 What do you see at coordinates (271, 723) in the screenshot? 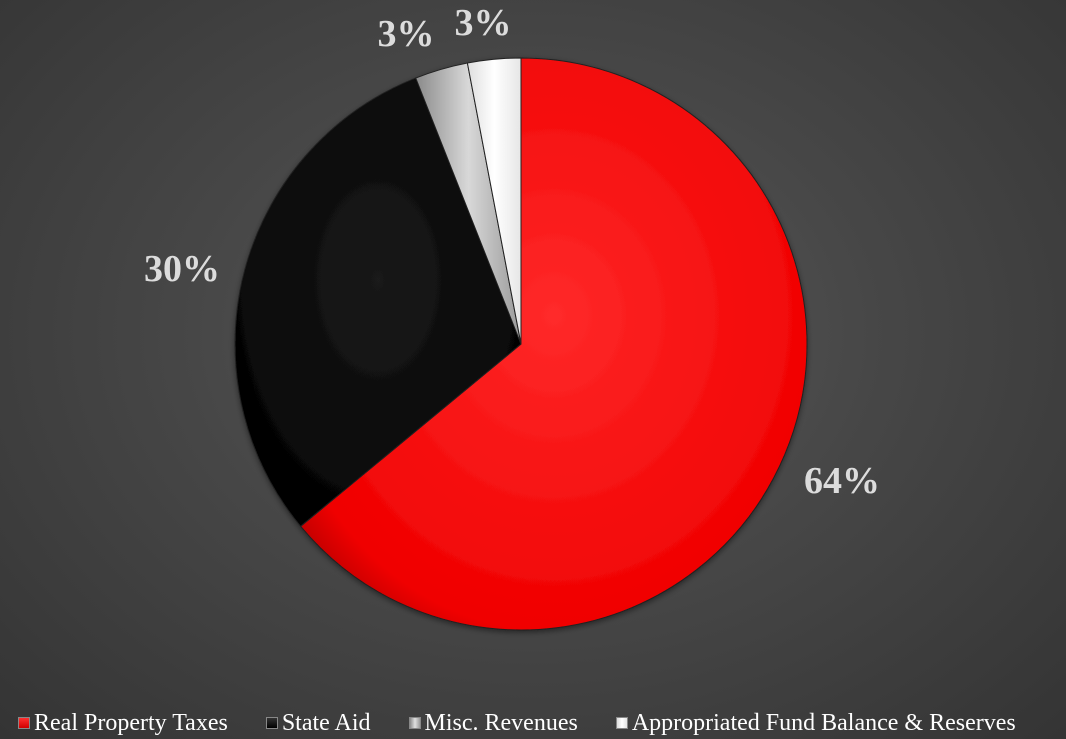
I see `legend-swatch-state-aid` at bounding box center [271, 723].